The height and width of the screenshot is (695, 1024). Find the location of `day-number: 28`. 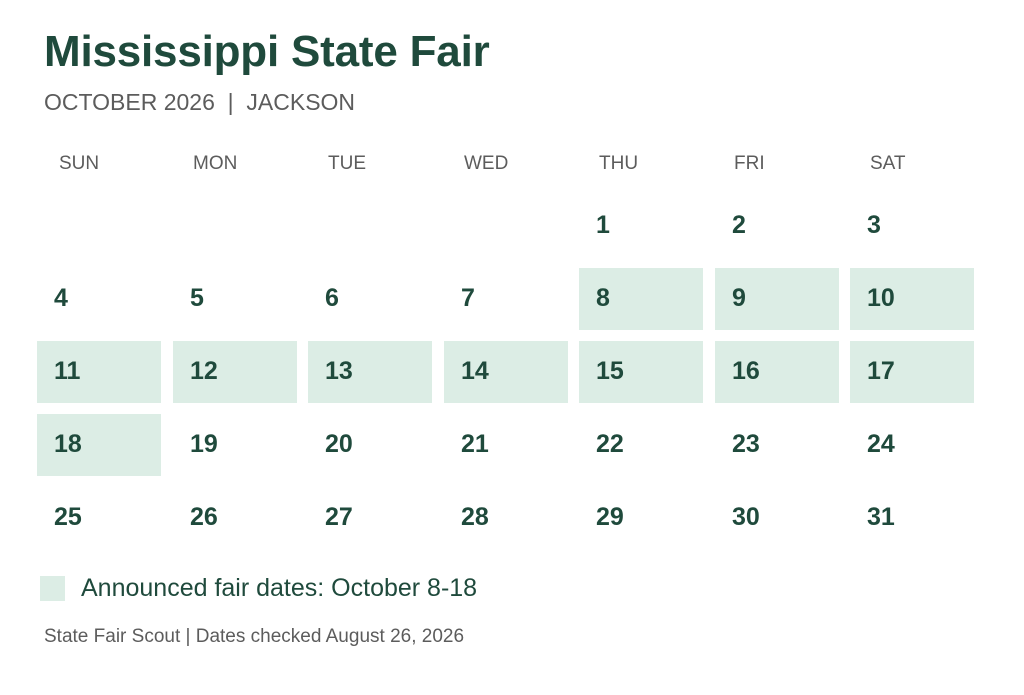

day-number: 28 is located at coordinates (475, 517).